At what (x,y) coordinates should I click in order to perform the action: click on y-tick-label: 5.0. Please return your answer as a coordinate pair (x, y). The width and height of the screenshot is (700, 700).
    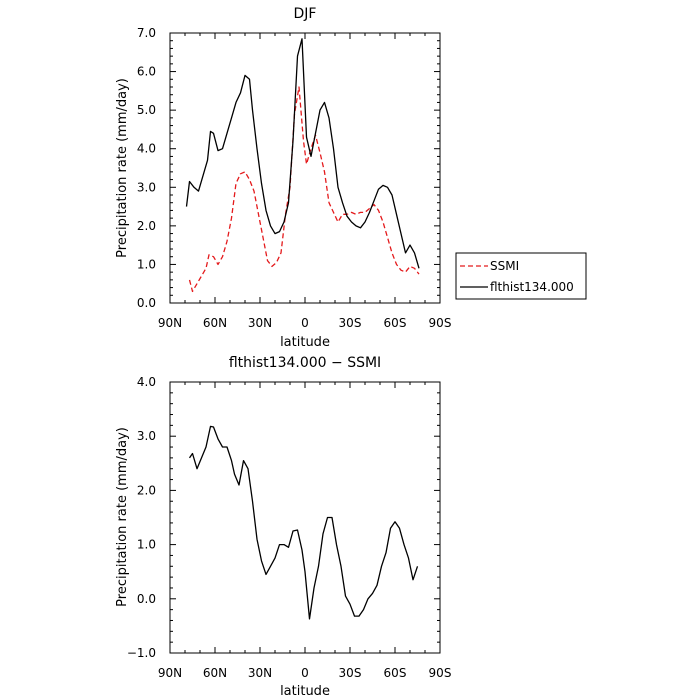
    Looking at the image, I should click on (146, 110).